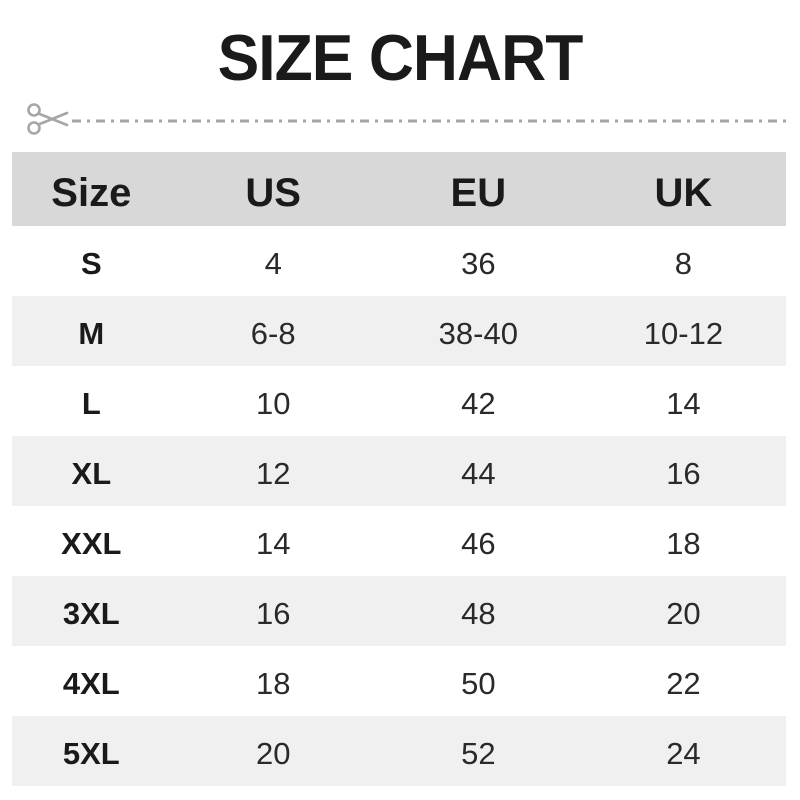  I want to click on us-cell: 14, so click(273, 543).